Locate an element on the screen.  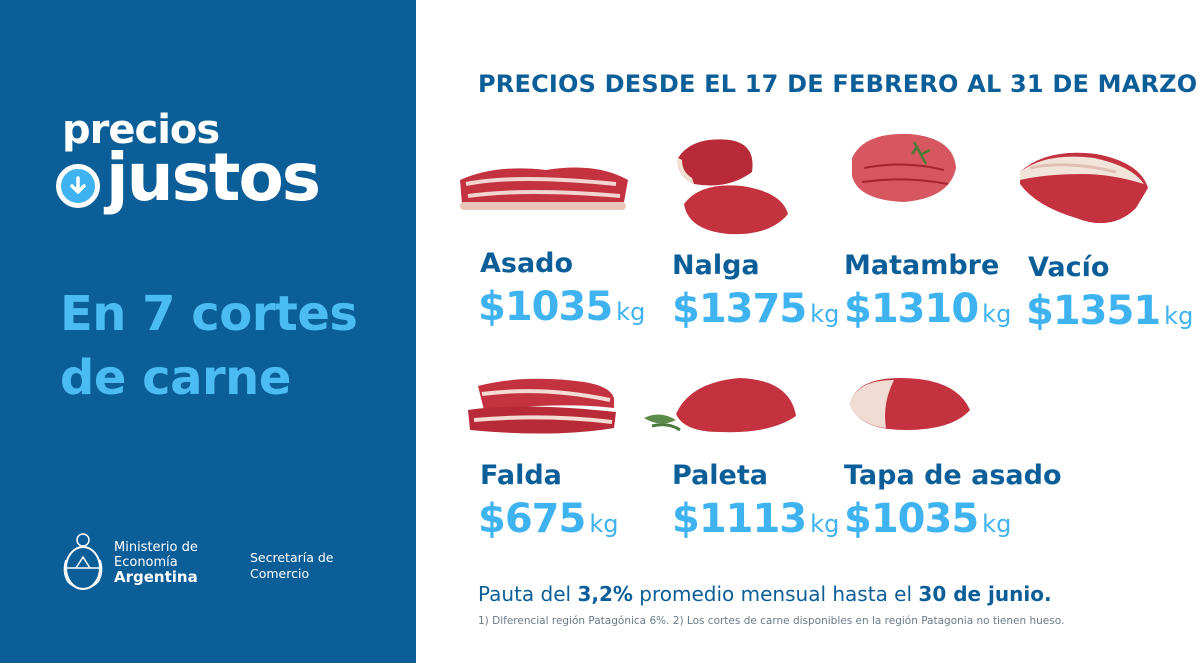
cut-price: $1310 kg is located at coordinates (927, 309).